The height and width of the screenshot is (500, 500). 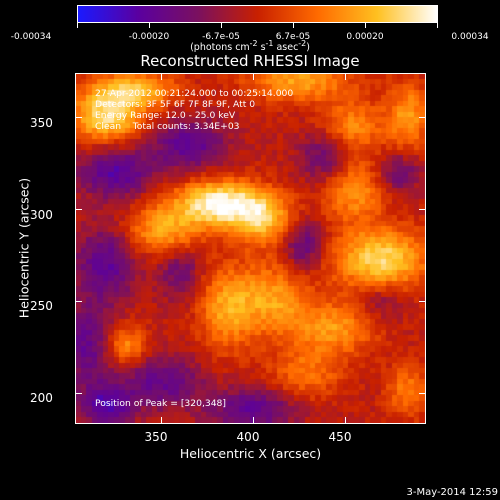 What do you see at coordinates (149, 37) in the screenshot?
I see `colorbar-tick-label: -0.00020` at bounding box center [149, 37].